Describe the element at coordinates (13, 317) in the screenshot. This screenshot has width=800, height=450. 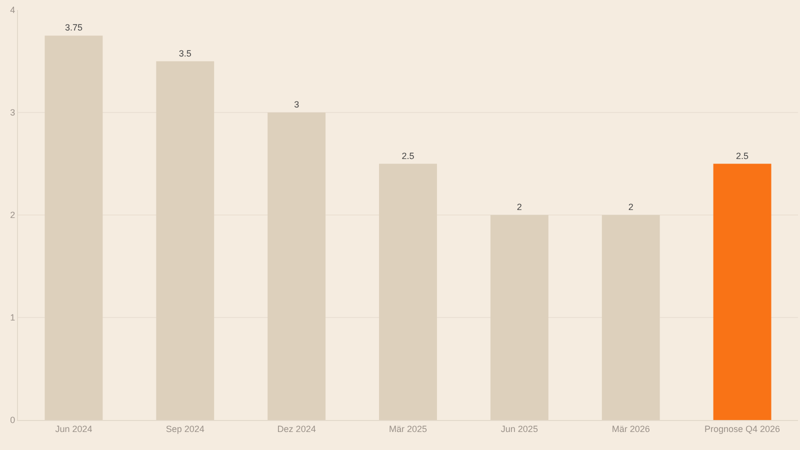
I see `y-tick-label: 1` at that location.